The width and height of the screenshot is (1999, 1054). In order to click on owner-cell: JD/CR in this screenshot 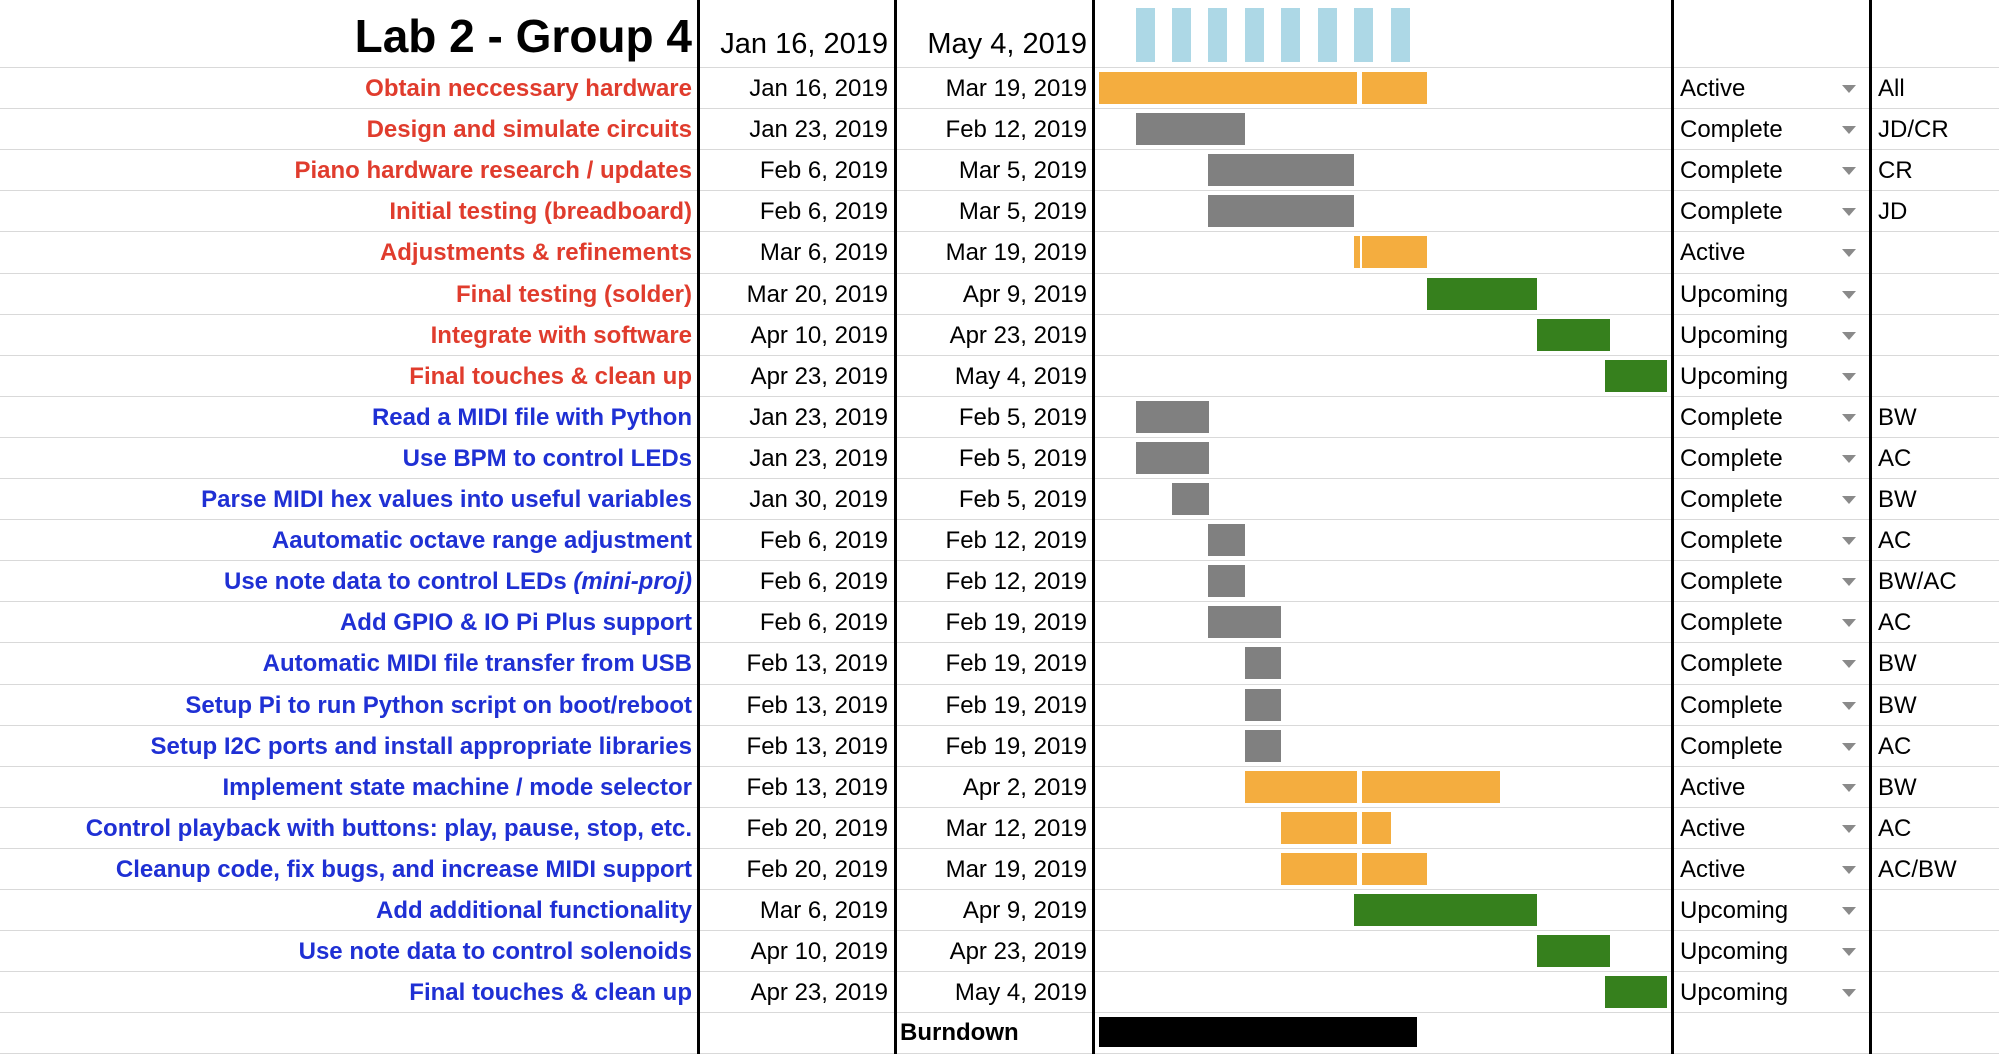, I will do `click(1913, 130)`.